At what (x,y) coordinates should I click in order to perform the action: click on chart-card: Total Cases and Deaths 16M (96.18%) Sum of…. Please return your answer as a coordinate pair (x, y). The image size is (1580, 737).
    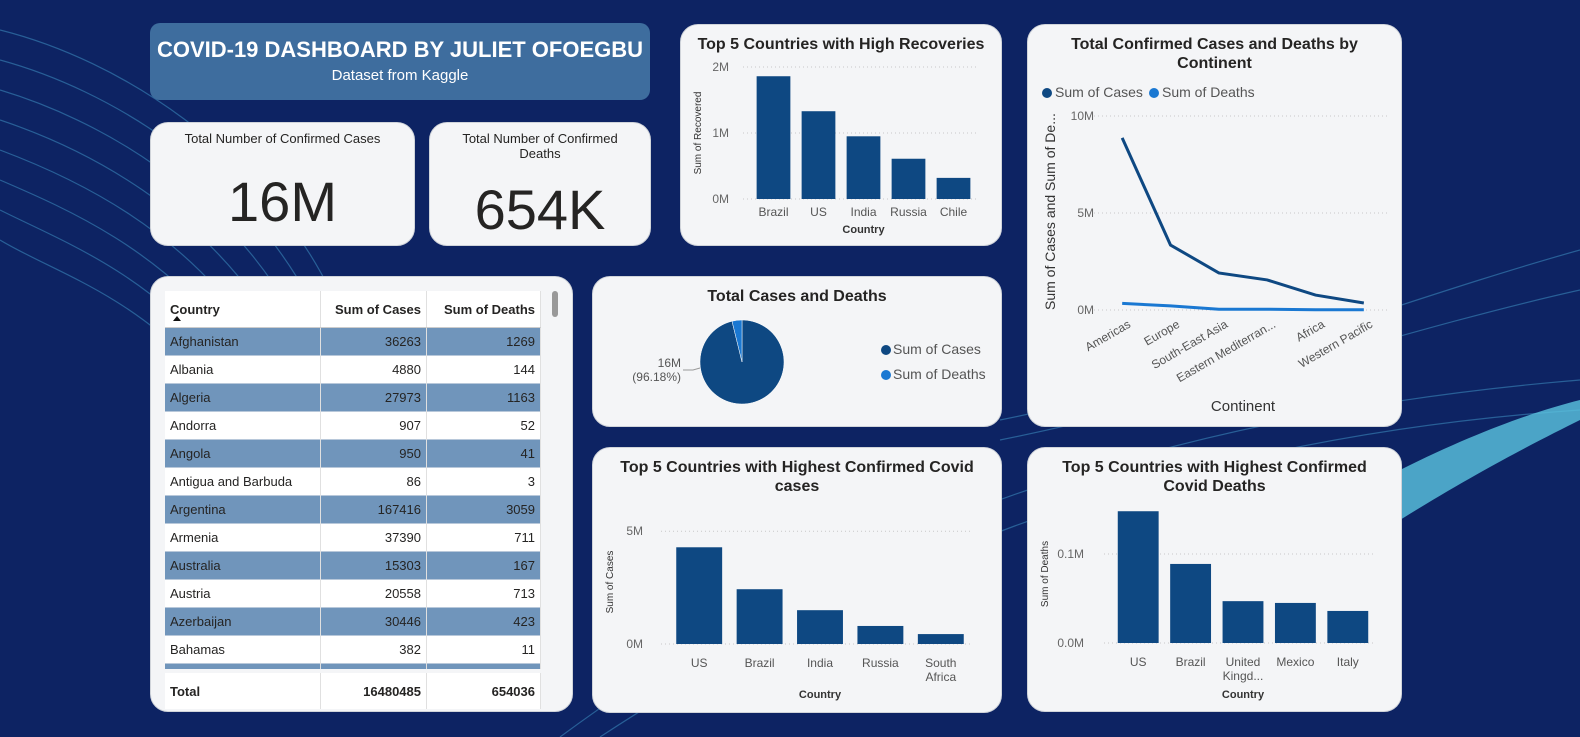
    Looking at the image, I should click on (797, 351).